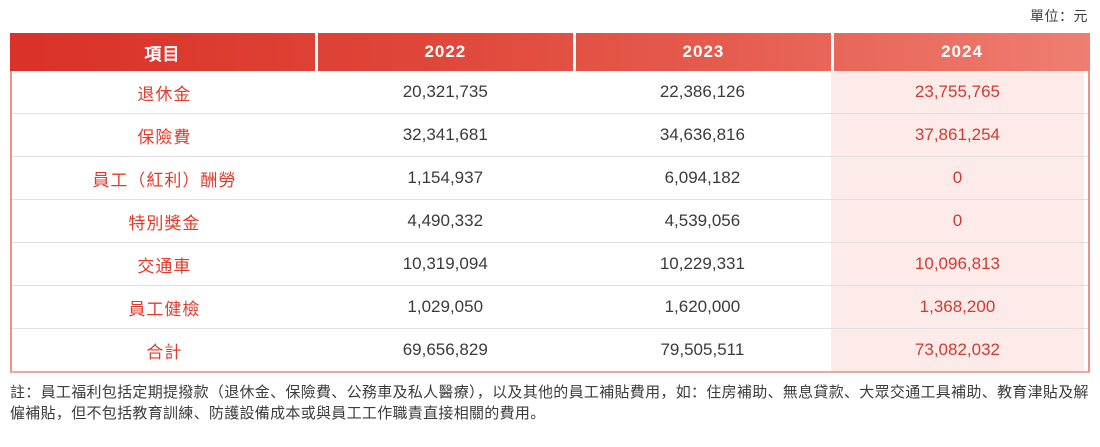 The height and width of the screenshot is (447, 1100). I want to click on table-row-pension: 退休金 20,321,735 22,386,126 23,755,765, so click(550, 92).